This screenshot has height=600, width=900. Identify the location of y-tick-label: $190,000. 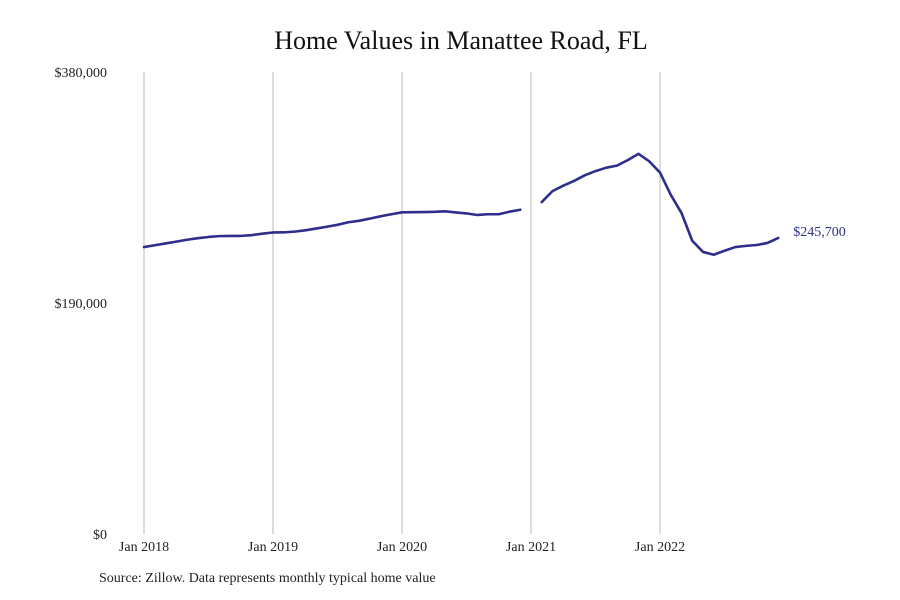
(81, 304).